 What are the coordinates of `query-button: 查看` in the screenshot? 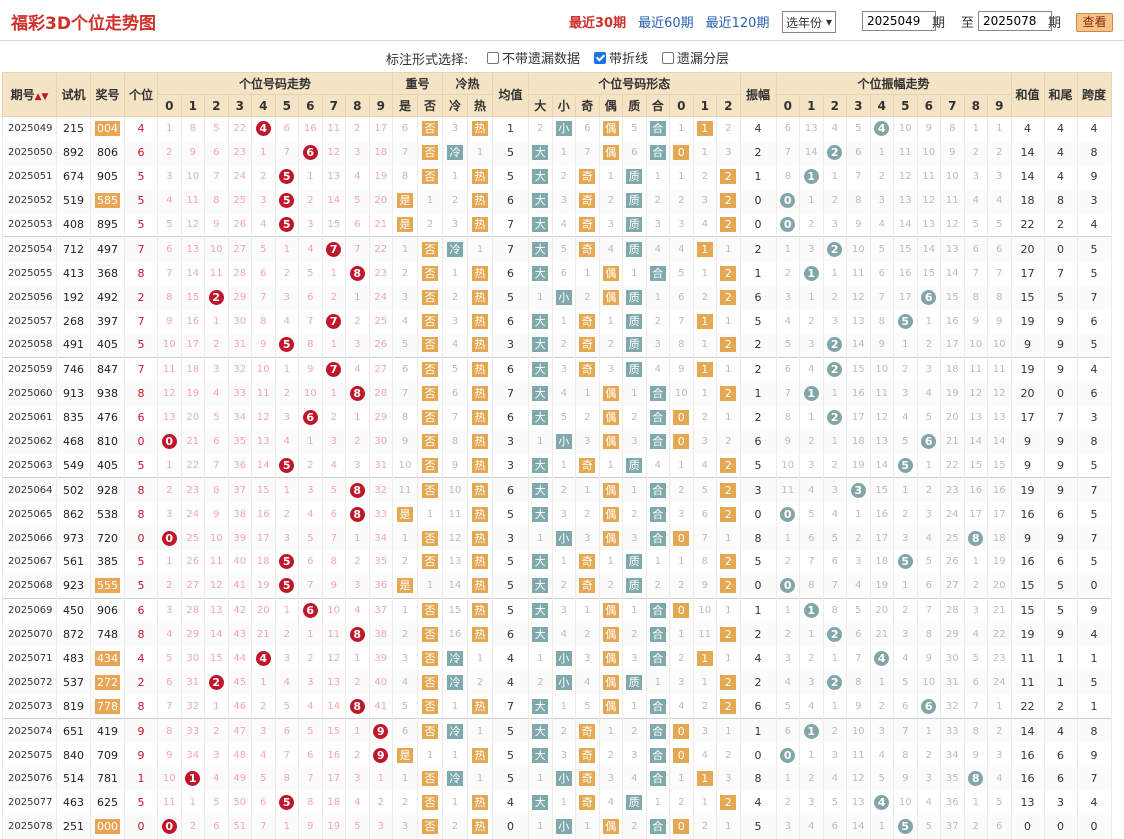 It's located at (1094, 22).